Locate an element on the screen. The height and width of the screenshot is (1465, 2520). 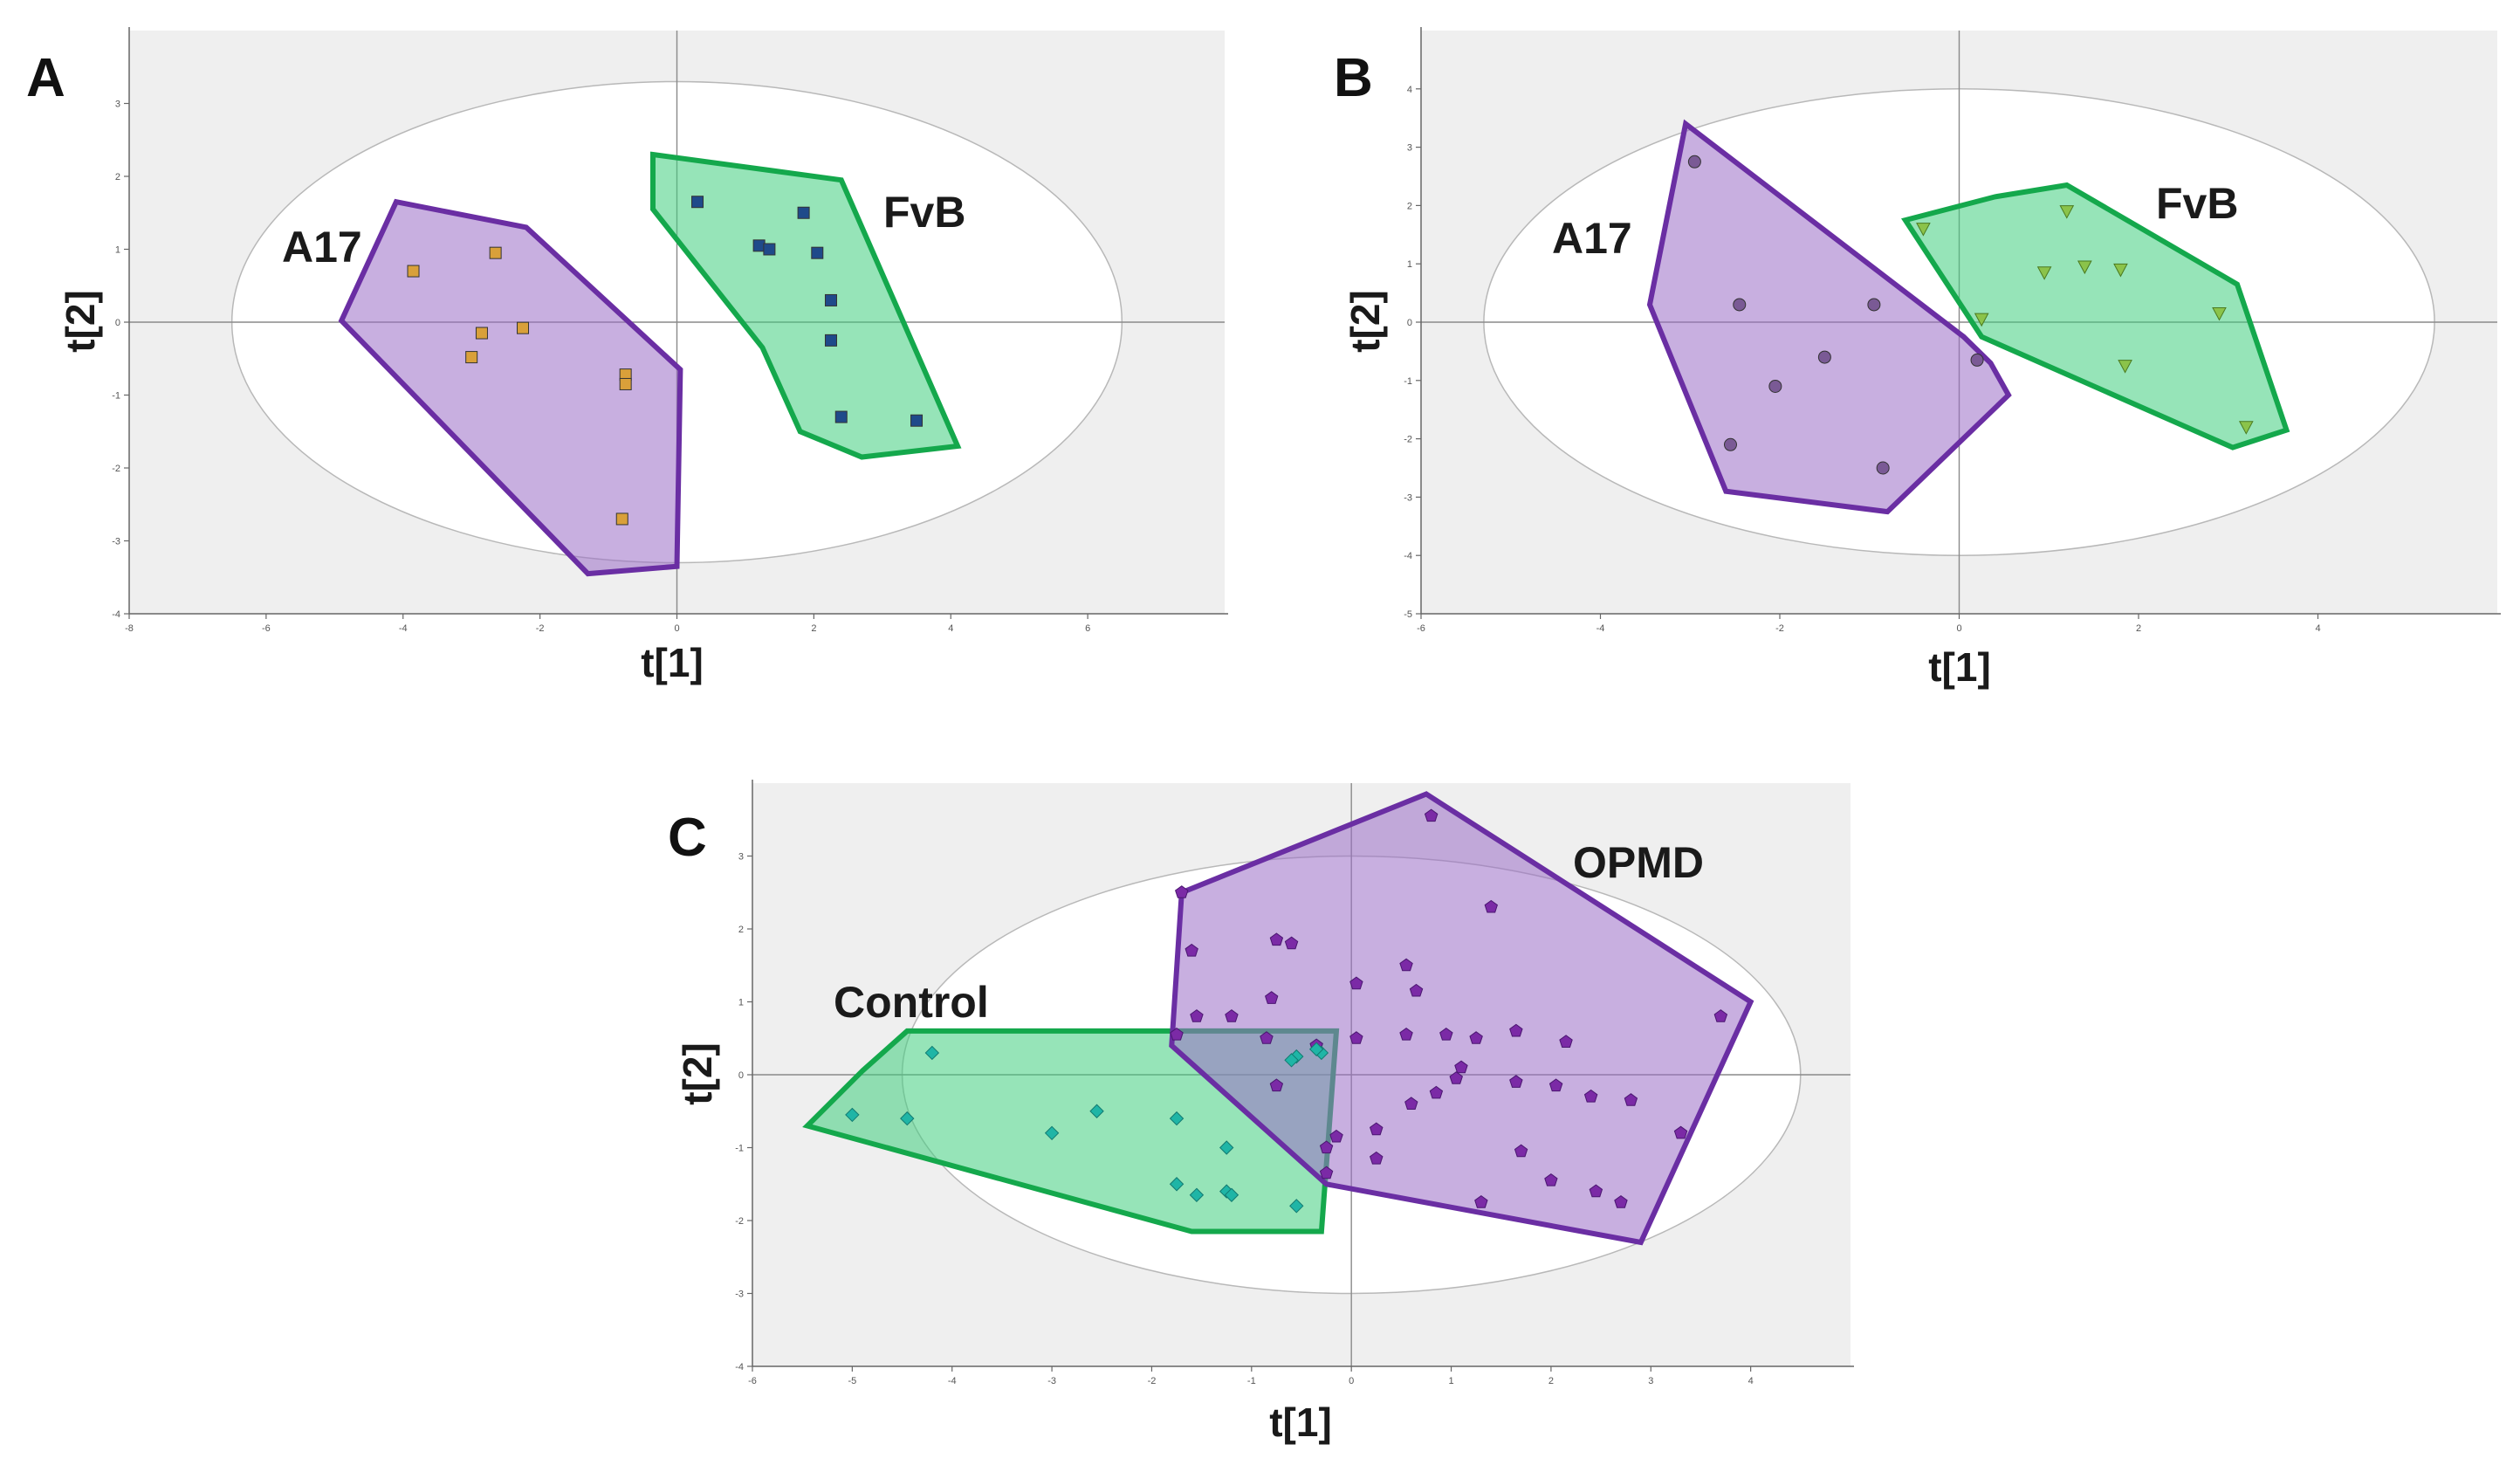
y-tick-label: 3 is located at coordinates (117, 105).